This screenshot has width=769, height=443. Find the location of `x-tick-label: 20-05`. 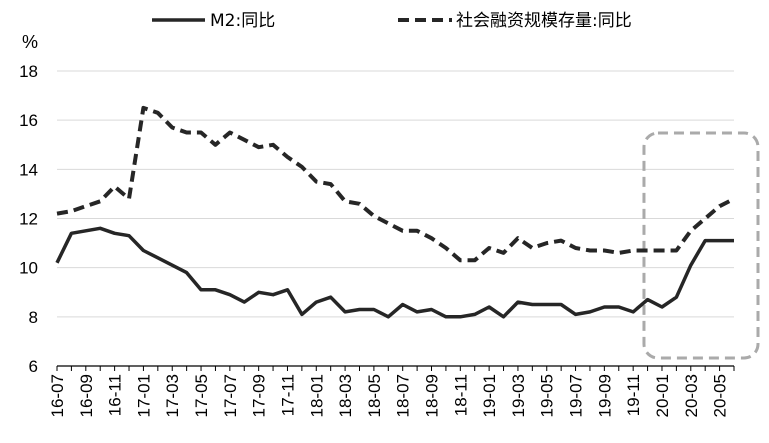

x-tick-label: 20-05 is located at coordinates (720, 395).